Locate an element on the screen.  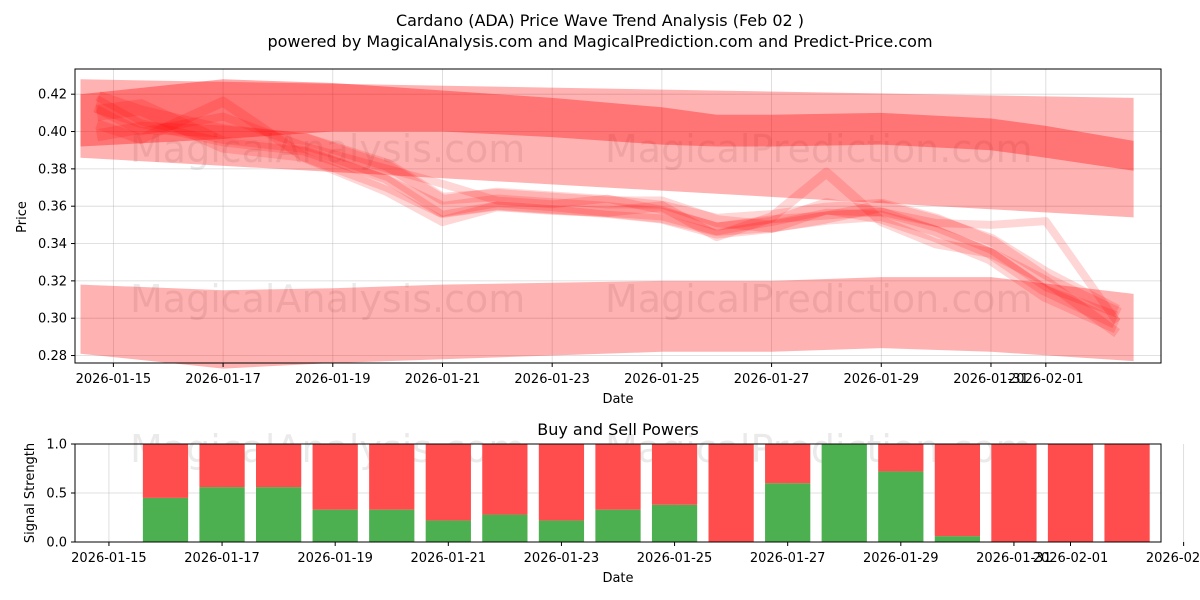
y-tick-label: 0.32 is located at coordinates (52, 281).